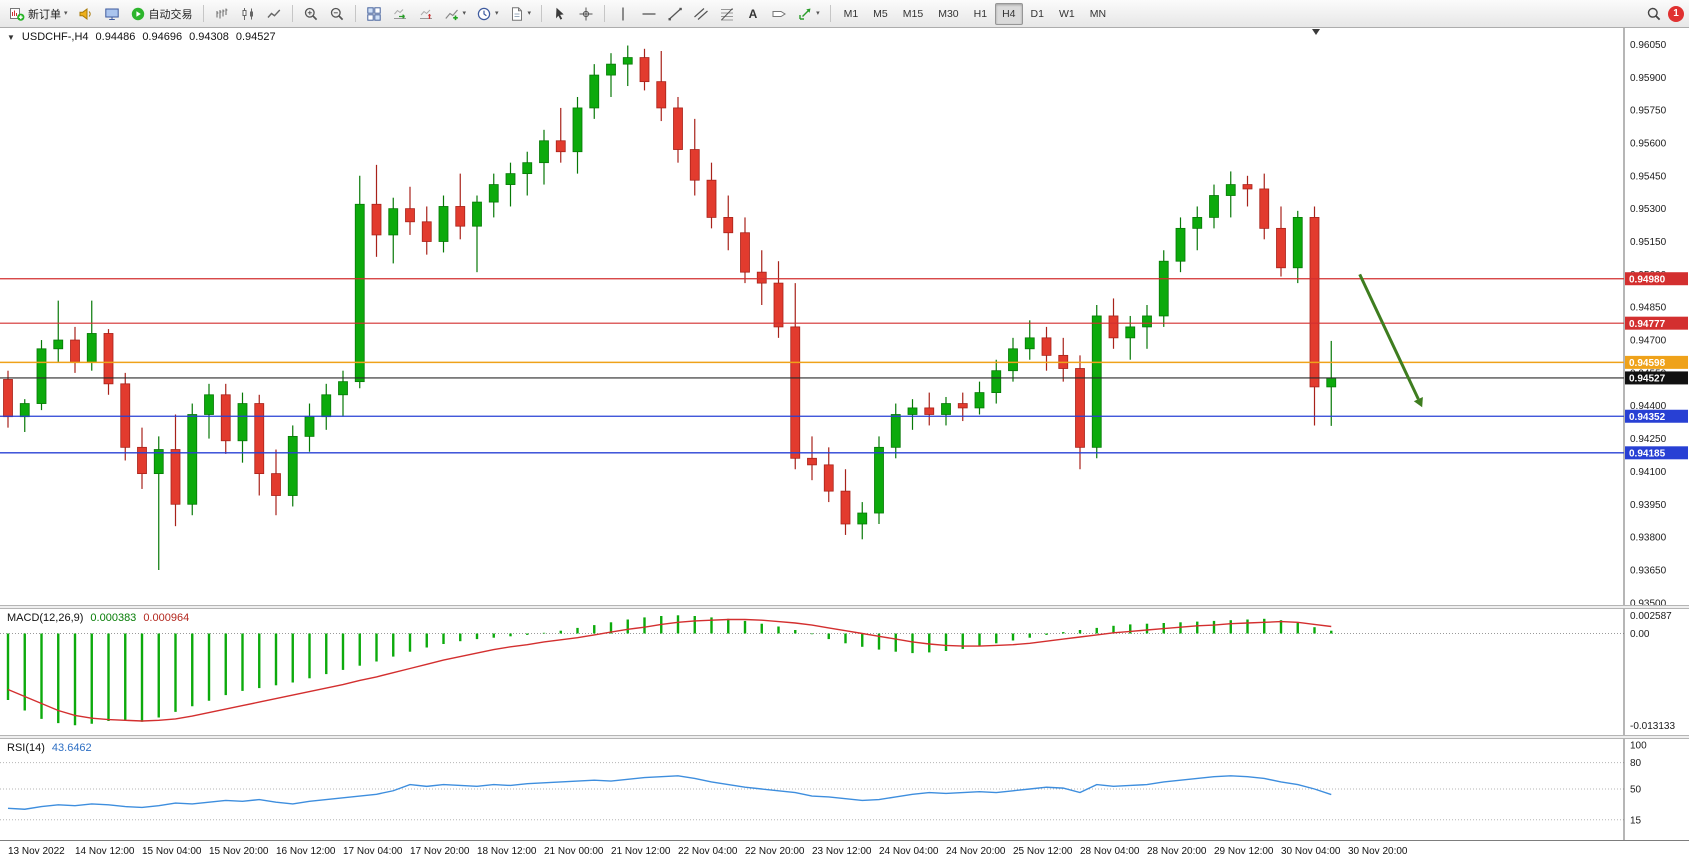 Image resolution: width=1689 pixels, height=862 pixels. Describe the element at coordinates (337, 14) in the screenshot. I see `zoom-out-button` at that location.